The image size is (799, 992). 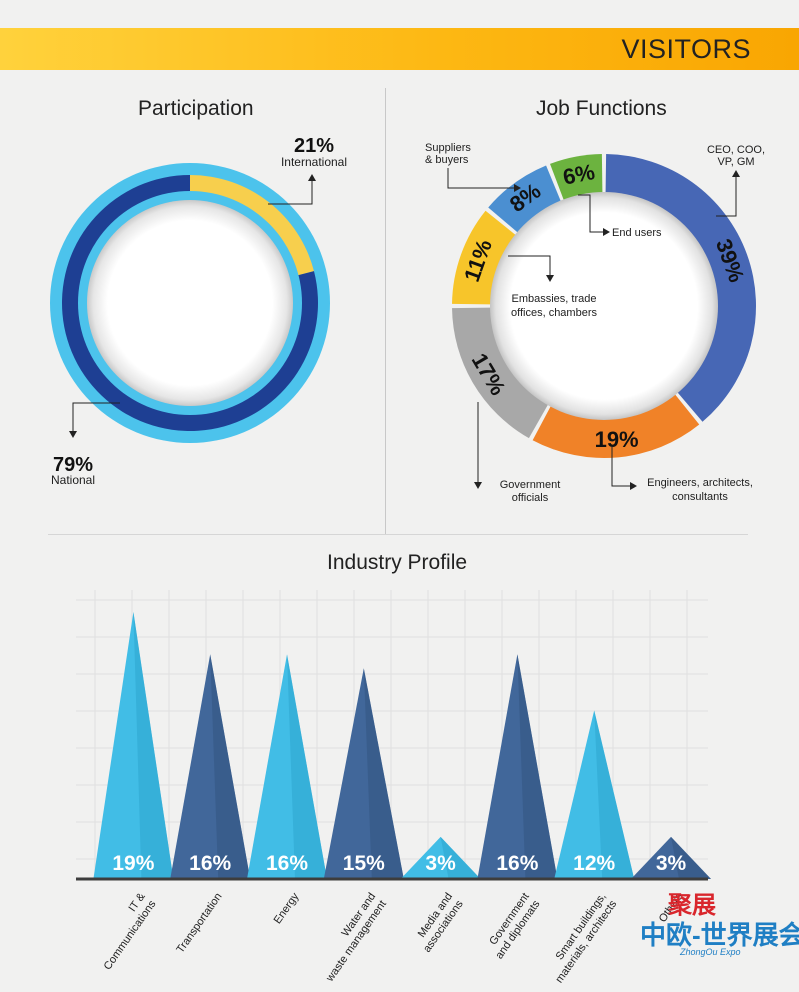 What do you see at coordinates (736, 150) in the screenshot?
I see `ceo-label-1: CEO, COO,` at bounding box center [736, 150].